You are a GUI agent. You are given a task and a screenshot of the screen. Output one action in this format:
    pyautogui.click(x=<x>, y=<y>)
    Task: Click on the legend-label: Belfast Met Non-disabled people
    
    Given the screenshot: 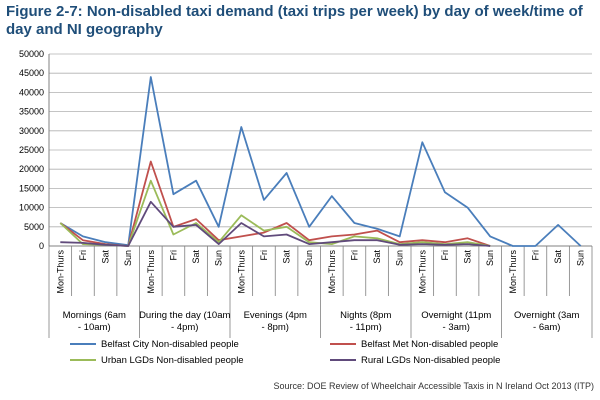 What is the action you would take?
    pyautogui.click(x=429, y=344)
    